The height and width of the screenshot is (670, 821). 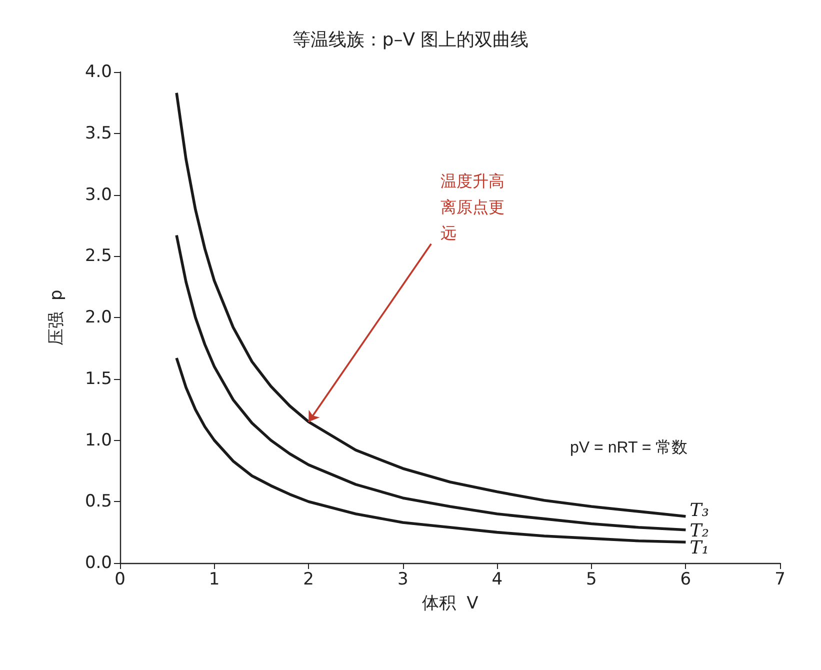 I want to click on x-tick-label: 3, so click(x=402, y=580).